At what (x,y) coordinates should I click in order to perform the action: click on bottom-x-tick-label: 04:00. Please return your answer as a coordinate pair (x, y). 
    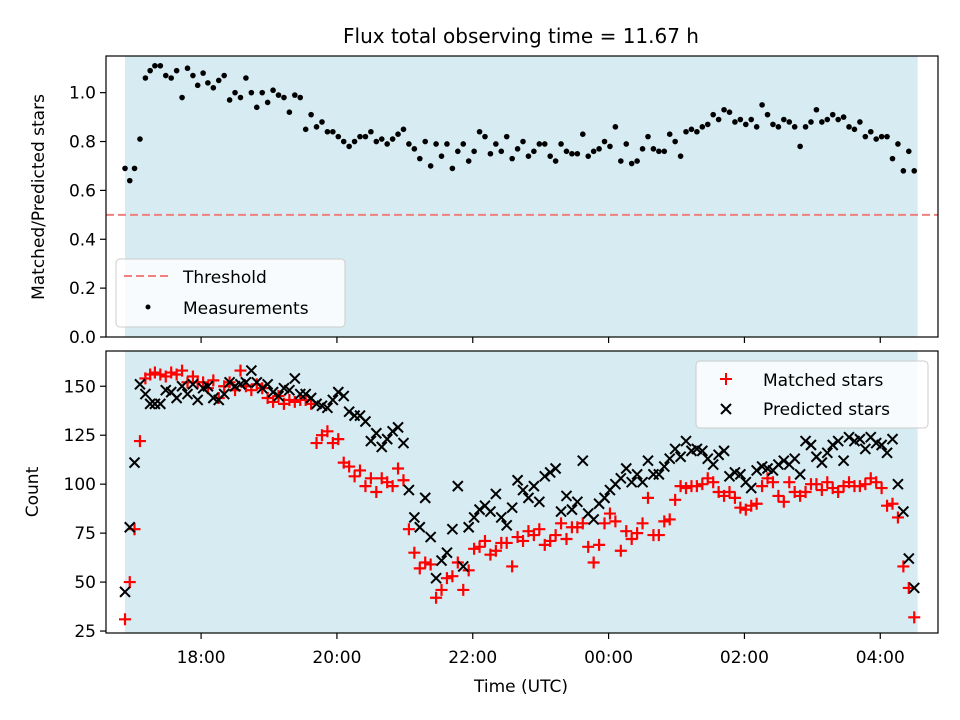
    Looking at the image, I should click on (880, 658).